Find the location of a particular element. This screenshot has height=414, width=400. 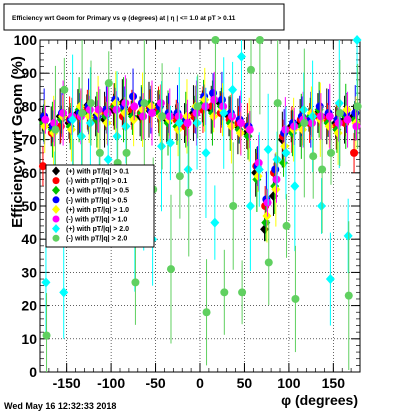

legend-label: (-) with pT/|q| > 0.5 is located at coordinates (96, 200).